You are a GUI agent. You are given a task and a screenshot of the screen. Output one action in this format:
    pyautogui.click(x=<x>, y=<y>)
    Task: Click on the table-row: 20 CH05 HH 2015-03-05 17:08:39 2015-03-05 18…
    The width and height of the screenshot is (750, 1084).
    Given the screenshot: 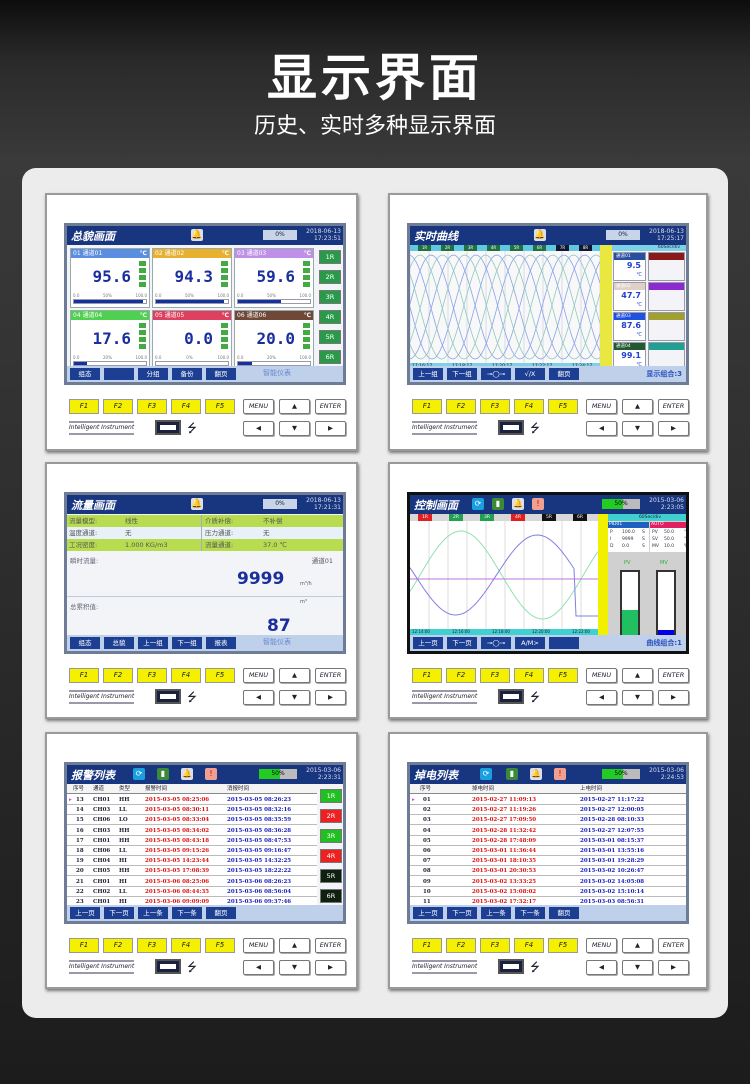 What is the action you would take?
    pyautogui.click(x=192, y=871)
    